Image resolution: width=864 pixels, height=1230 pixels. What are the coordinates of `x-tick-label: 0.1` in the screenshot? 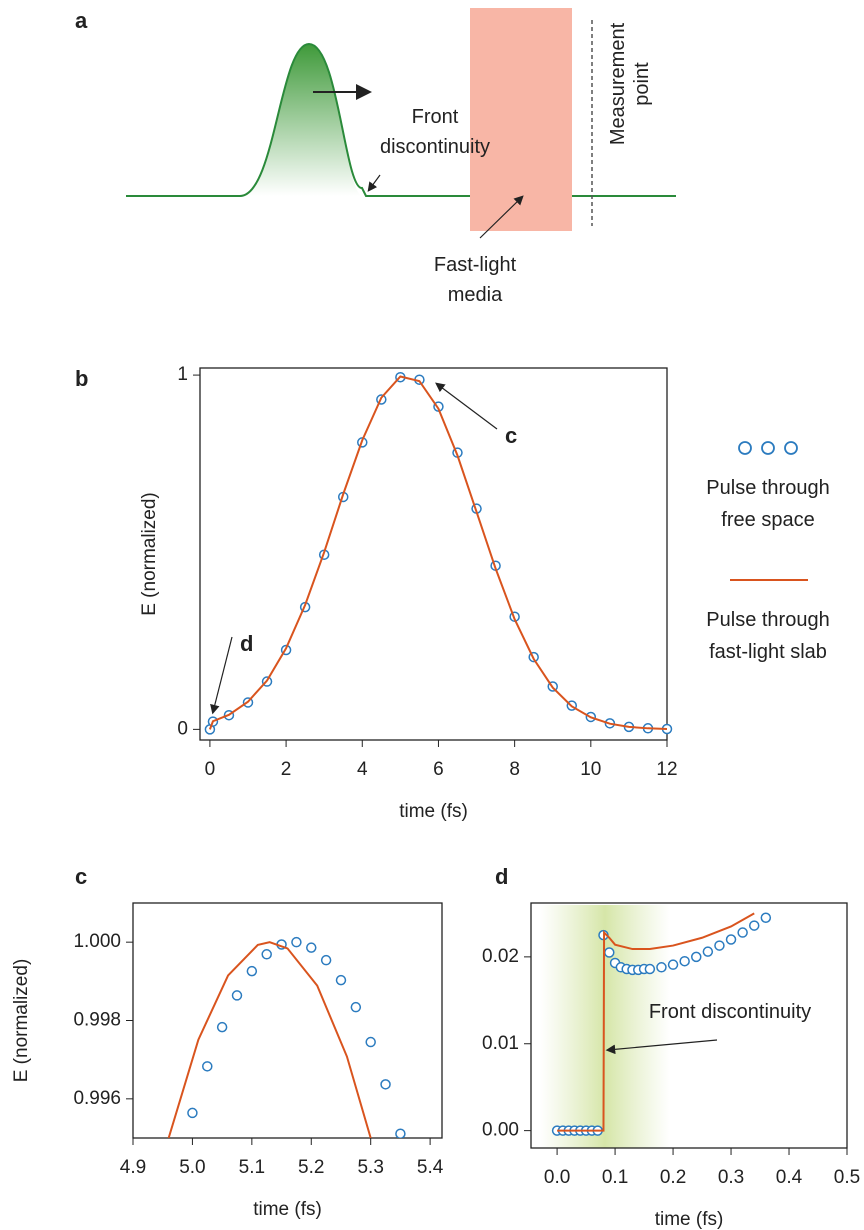 It's located at (615, 1177).